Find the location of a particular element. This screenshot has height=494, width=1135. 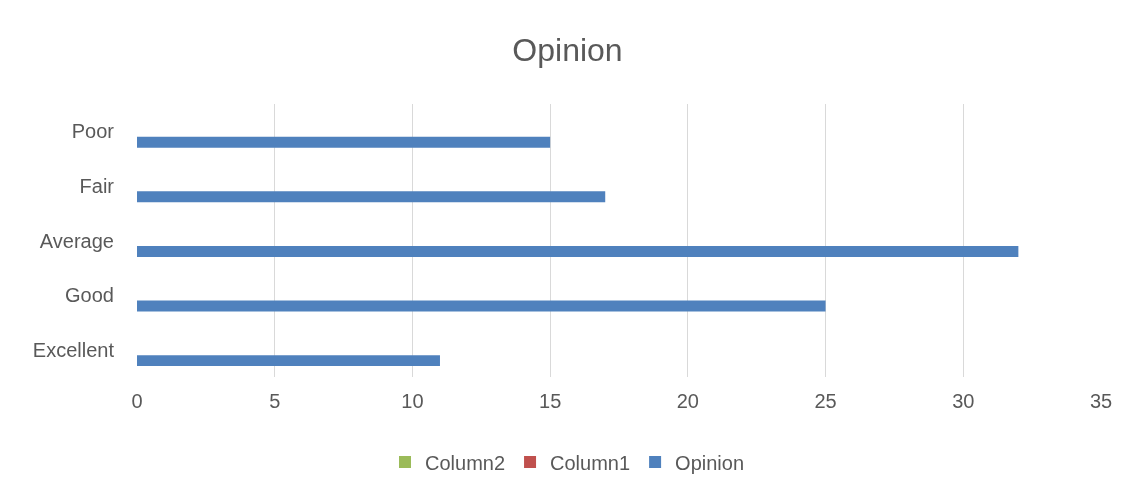

legend-label: Column2 is located at coordinates (465, 462).